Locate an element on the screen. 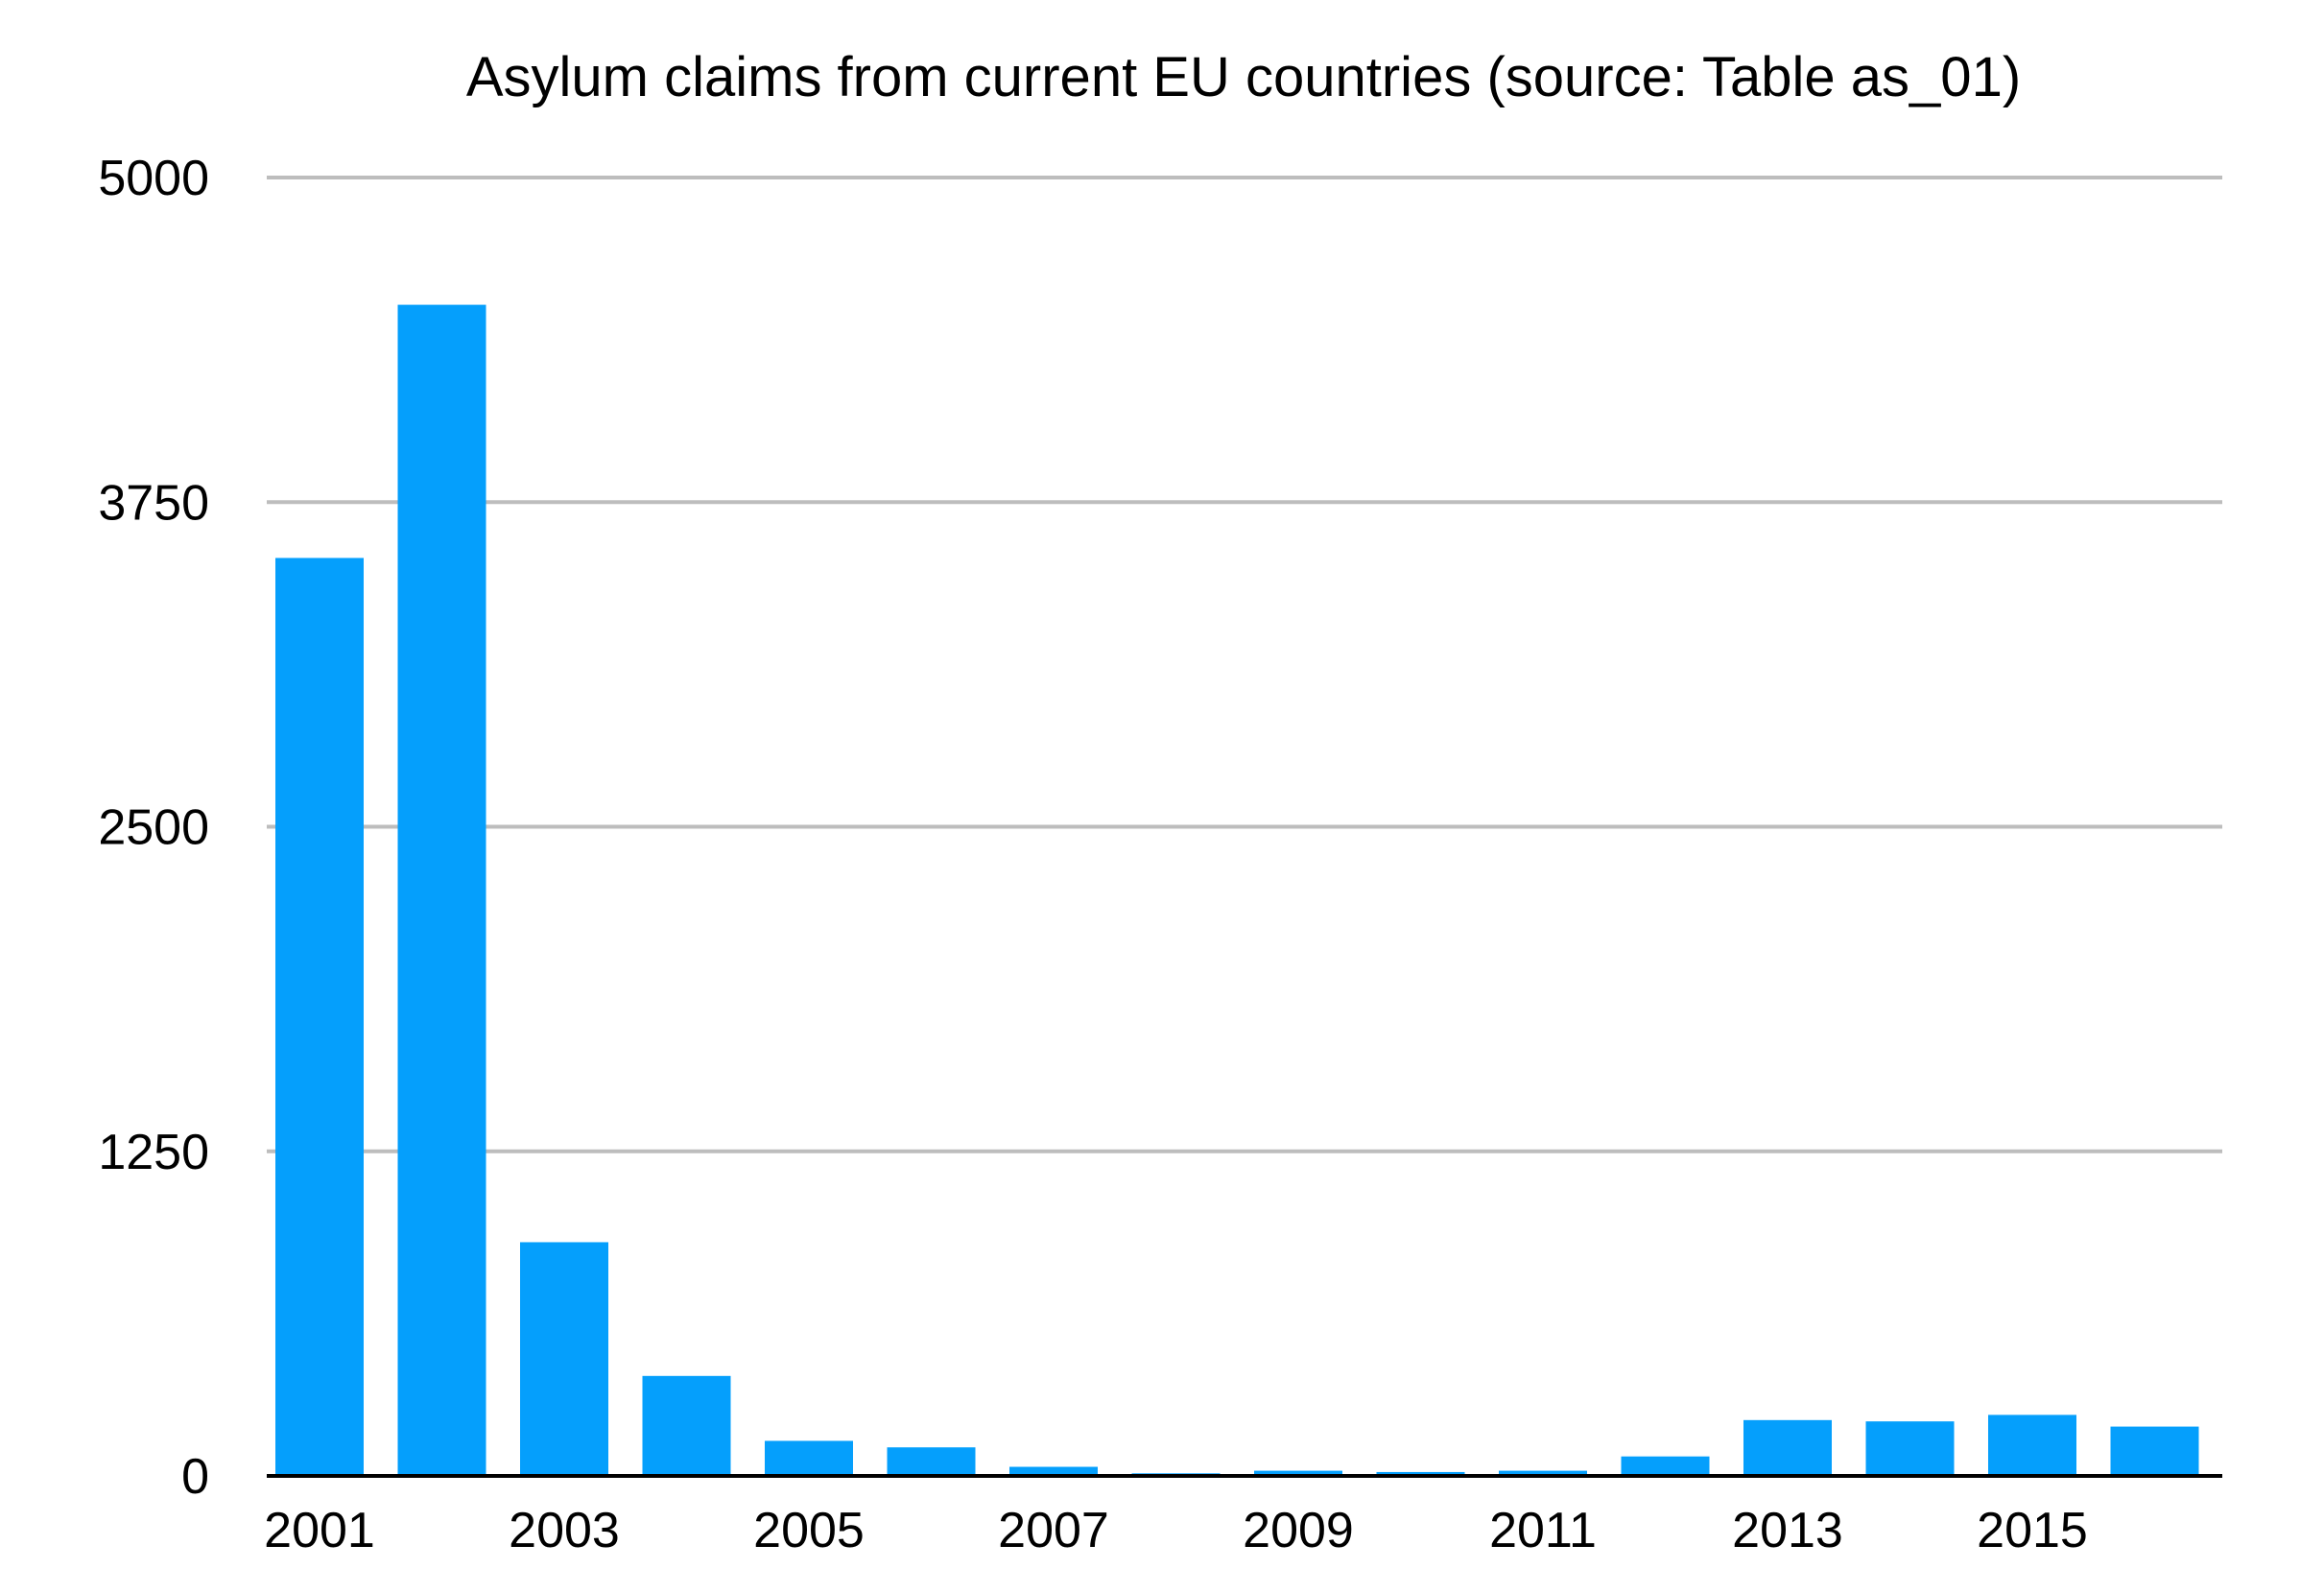 The image size is (2324, 1569). bar-2004 is located at coordinates (687, 1425).